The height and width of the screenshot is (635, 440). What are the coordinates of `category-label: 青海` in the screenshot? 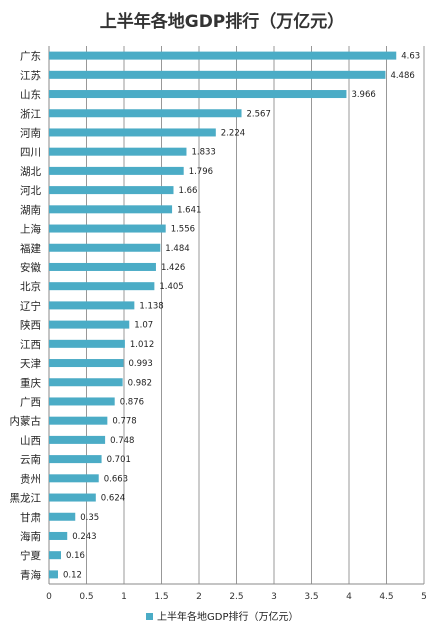 It's located at (30, 574).